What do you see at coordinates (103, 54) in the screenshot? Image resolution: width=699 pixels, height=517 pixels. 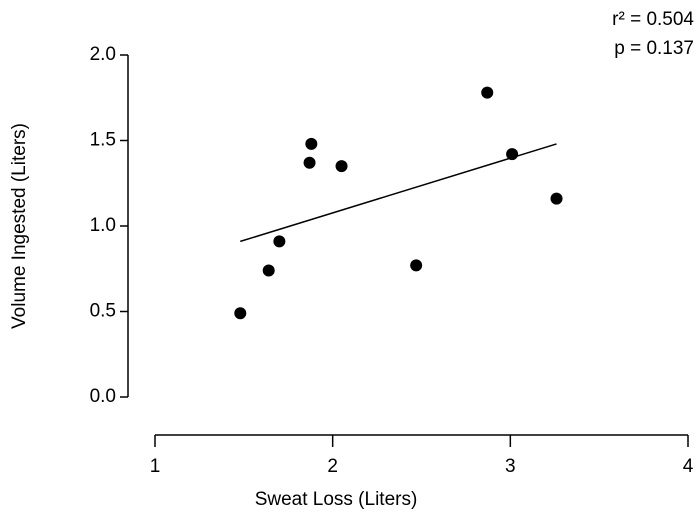 I see `y-tick-label: 2.0` at bounding box center [103, 54].